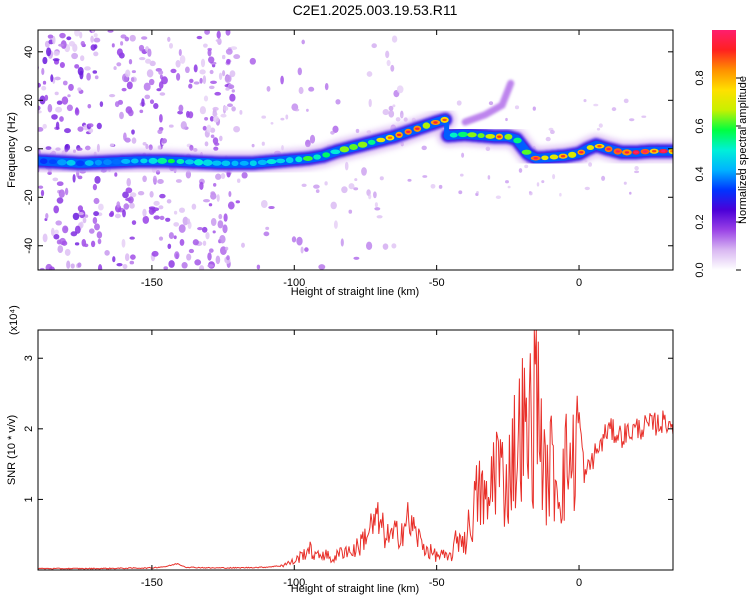 This screenshot has height=600, width=750. Describe the element at coordinates (29, 246) in the screenshot. I see `spectrogram-ytick-label: -40` at that location.